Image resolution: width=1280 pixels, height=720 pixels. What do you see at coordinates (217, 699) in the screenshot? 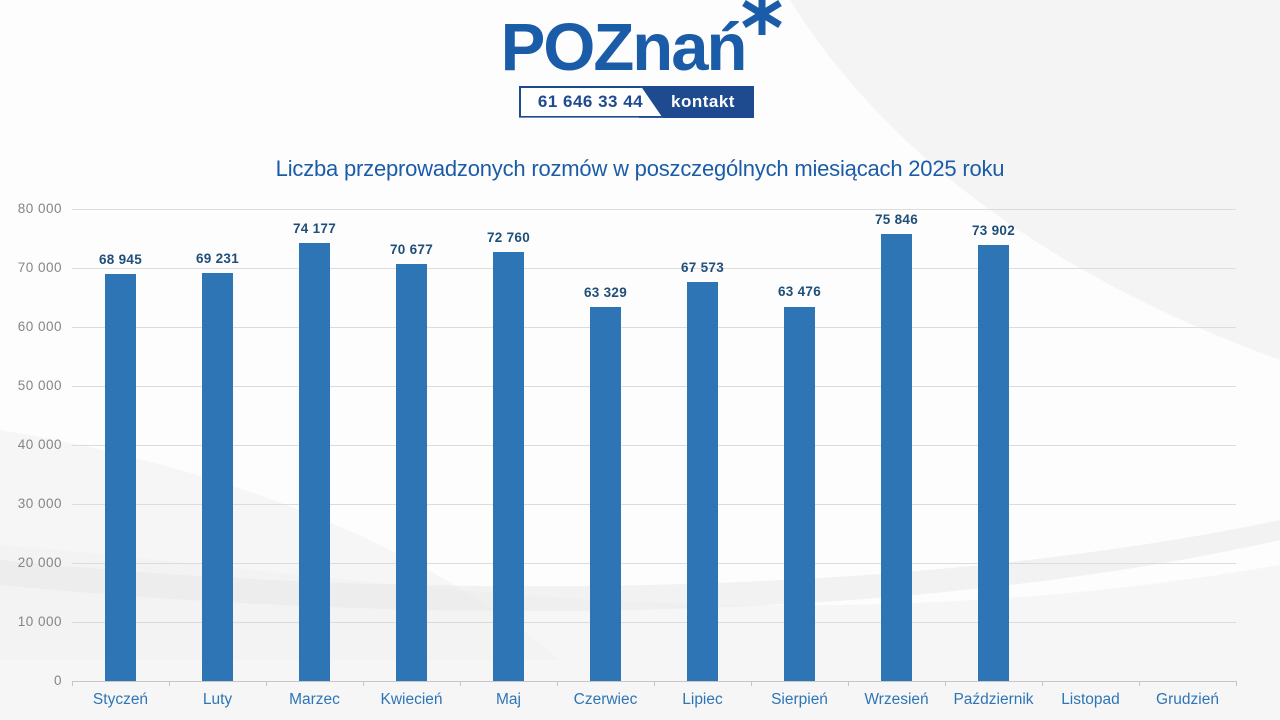
I see `month-label: Luty` at bounding box center [217, 699].